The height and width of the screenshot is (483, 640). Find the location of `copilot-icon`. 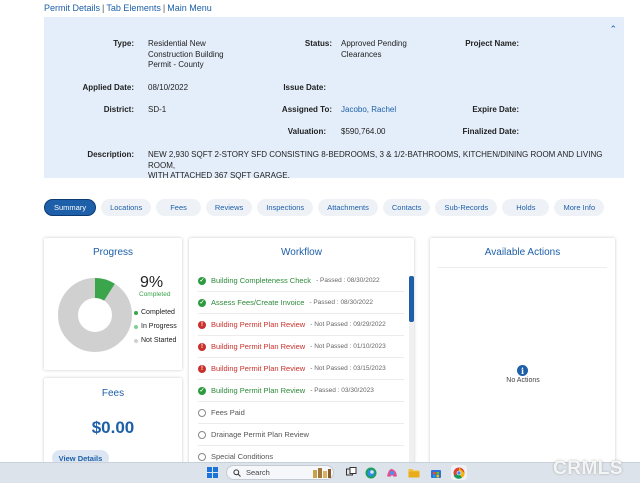

copilot-icon is located at coordinates (392, 472).